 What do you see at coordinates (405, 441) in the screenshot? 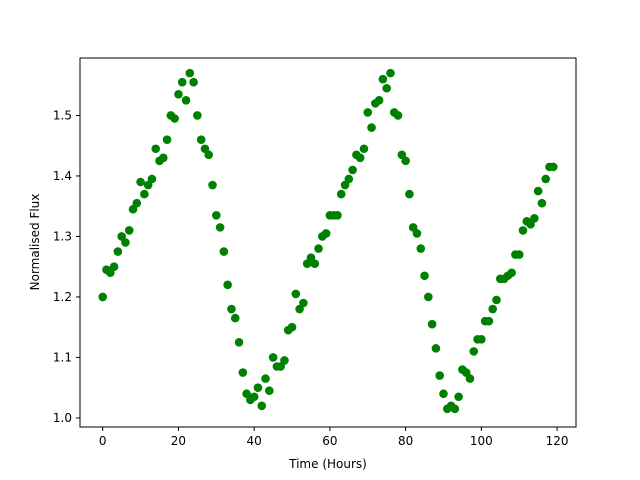
I see `x-tick-label: 80` at bounding box center [405, 441].